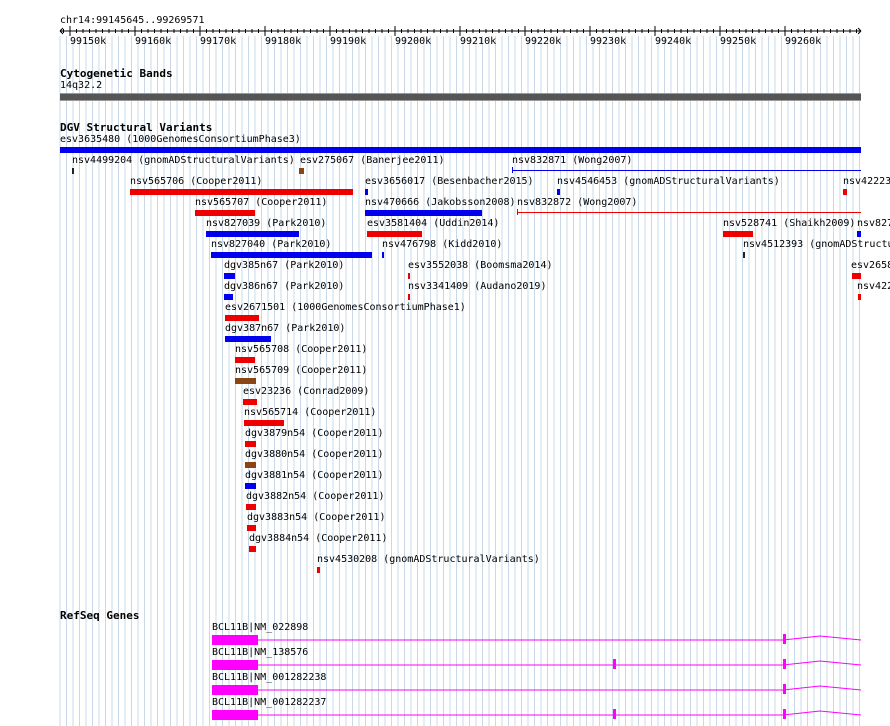 The height and width of the screenshot is (726, 890). Describe the element at coordinates (866, 181) in the screenshot. I see `dgv-feature-label: nsv42223` at that location.